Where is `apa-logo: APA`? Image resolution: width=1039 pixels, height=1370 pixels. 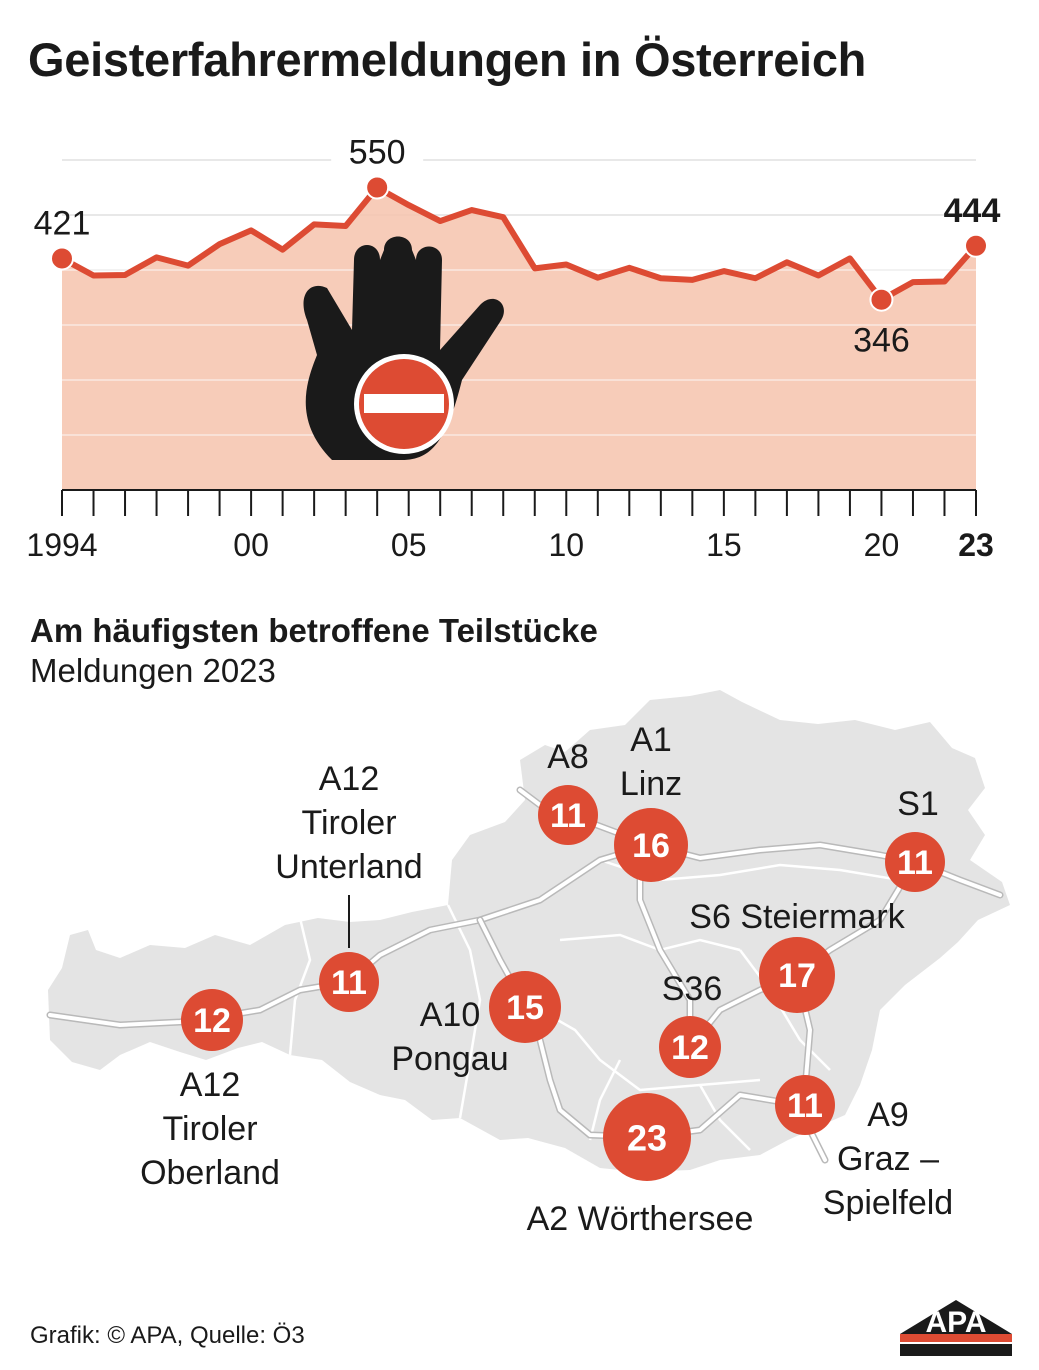
apa-logo: APA is located at coordinates (956, 1328).